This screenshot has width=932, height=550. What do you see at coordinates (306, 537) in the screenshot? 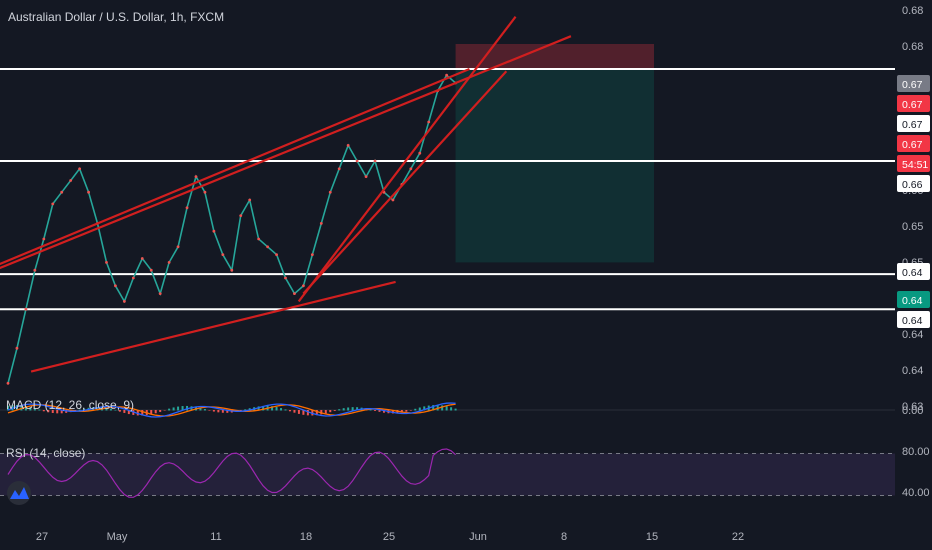
I see `time-tick-3: 18` at bounding box center [306, 537].